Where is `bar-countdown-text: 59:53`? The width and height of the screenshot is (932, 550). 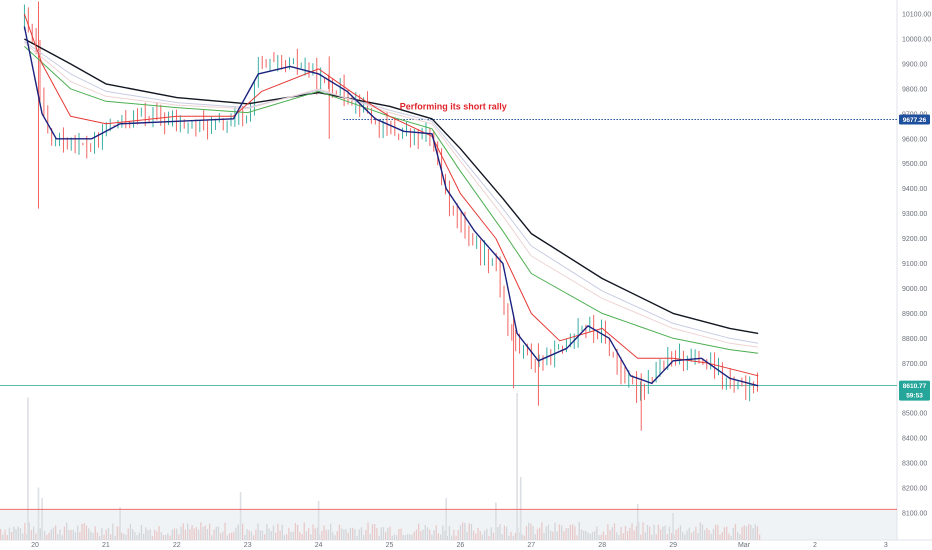
bar-countdown-text: 59:53 is located at coordinates (914, 396).